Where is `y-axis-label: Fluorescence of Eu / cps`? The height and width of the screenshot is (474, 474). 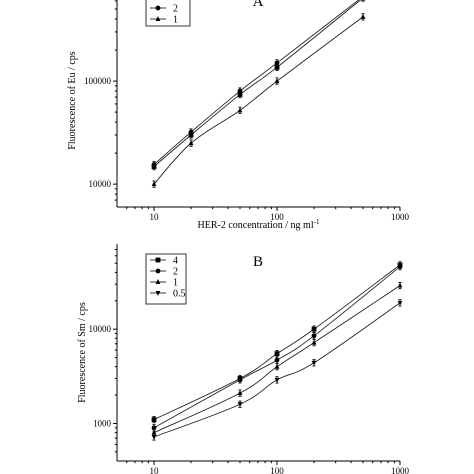 y-axis-label: Fluorescence of Eu / cps is located at coordinates (72, 100).